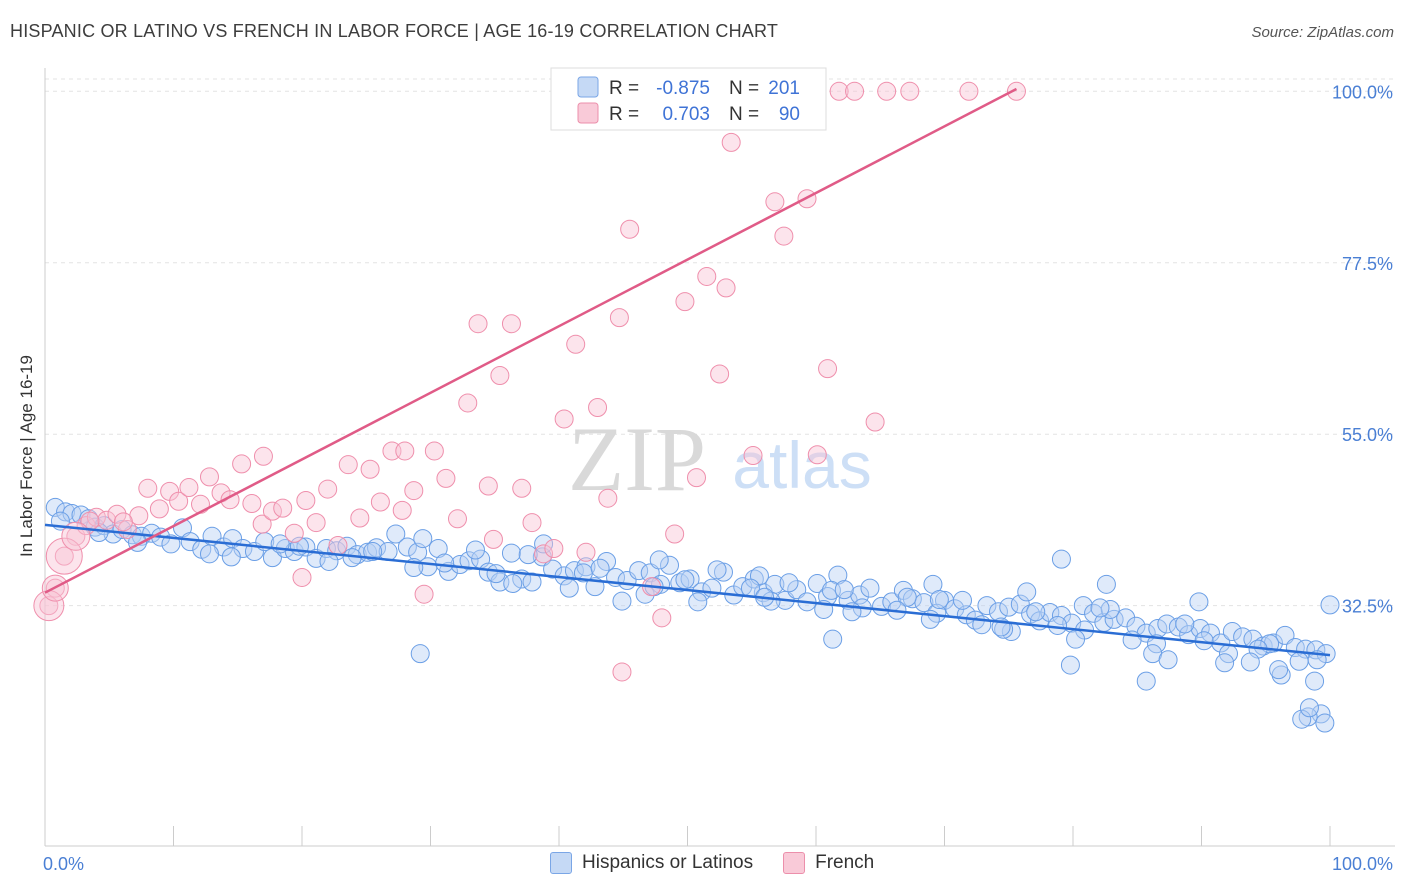  I want to click on legend-r-value-1: -0.875, so click(683, 88).